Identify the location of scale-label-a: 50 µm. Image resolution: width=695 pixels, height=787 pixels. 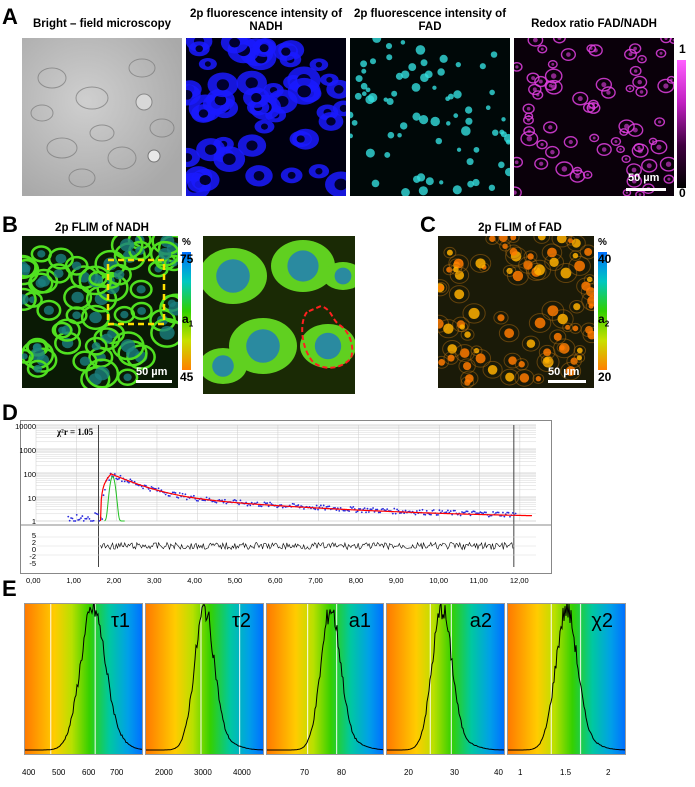
(644, 178).